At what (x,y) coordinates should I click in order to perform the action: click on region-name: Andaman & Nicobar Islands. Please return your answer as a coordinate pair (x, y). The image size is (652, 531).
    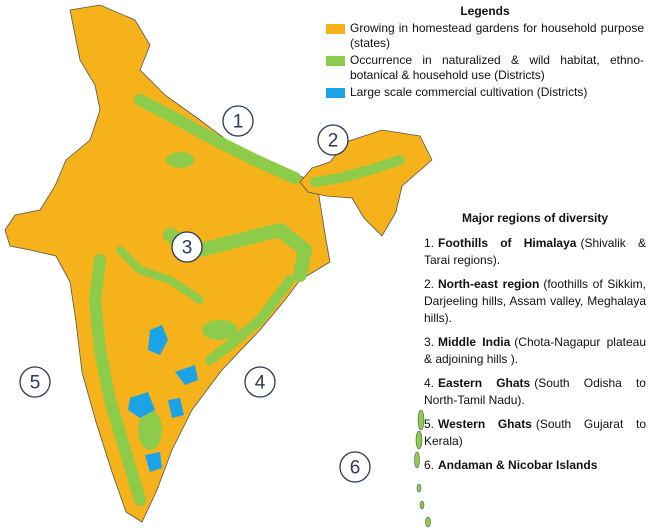
    Looking at the image, I should click on (518, 465).